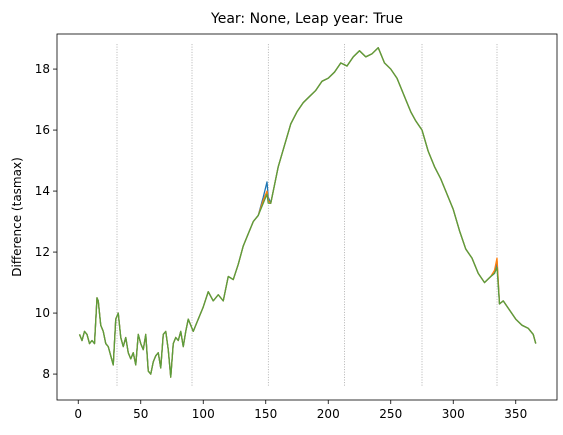 Image resolution: width=563 pixels, height=435 pixels. What do you see at coordinates (42, 69) in the screenshot?
I see `y-tick-label: 18` at bounding box center [42, 69].